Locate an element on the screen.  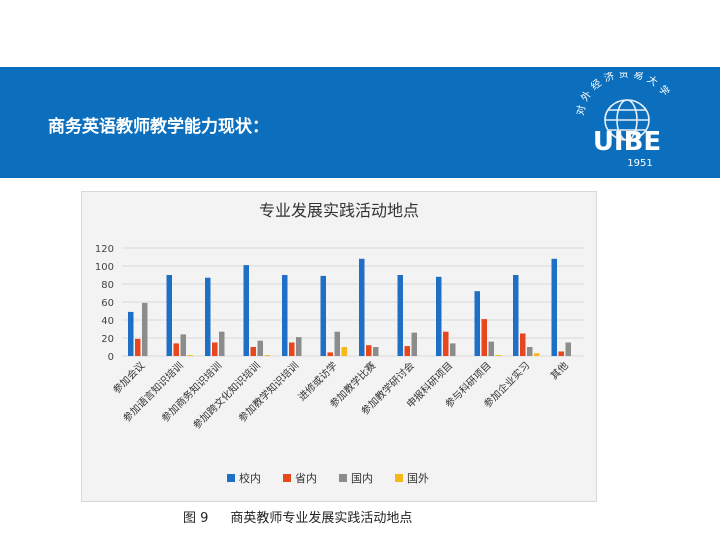
y-tick-label: 100 is located at coordinates (104, 267).